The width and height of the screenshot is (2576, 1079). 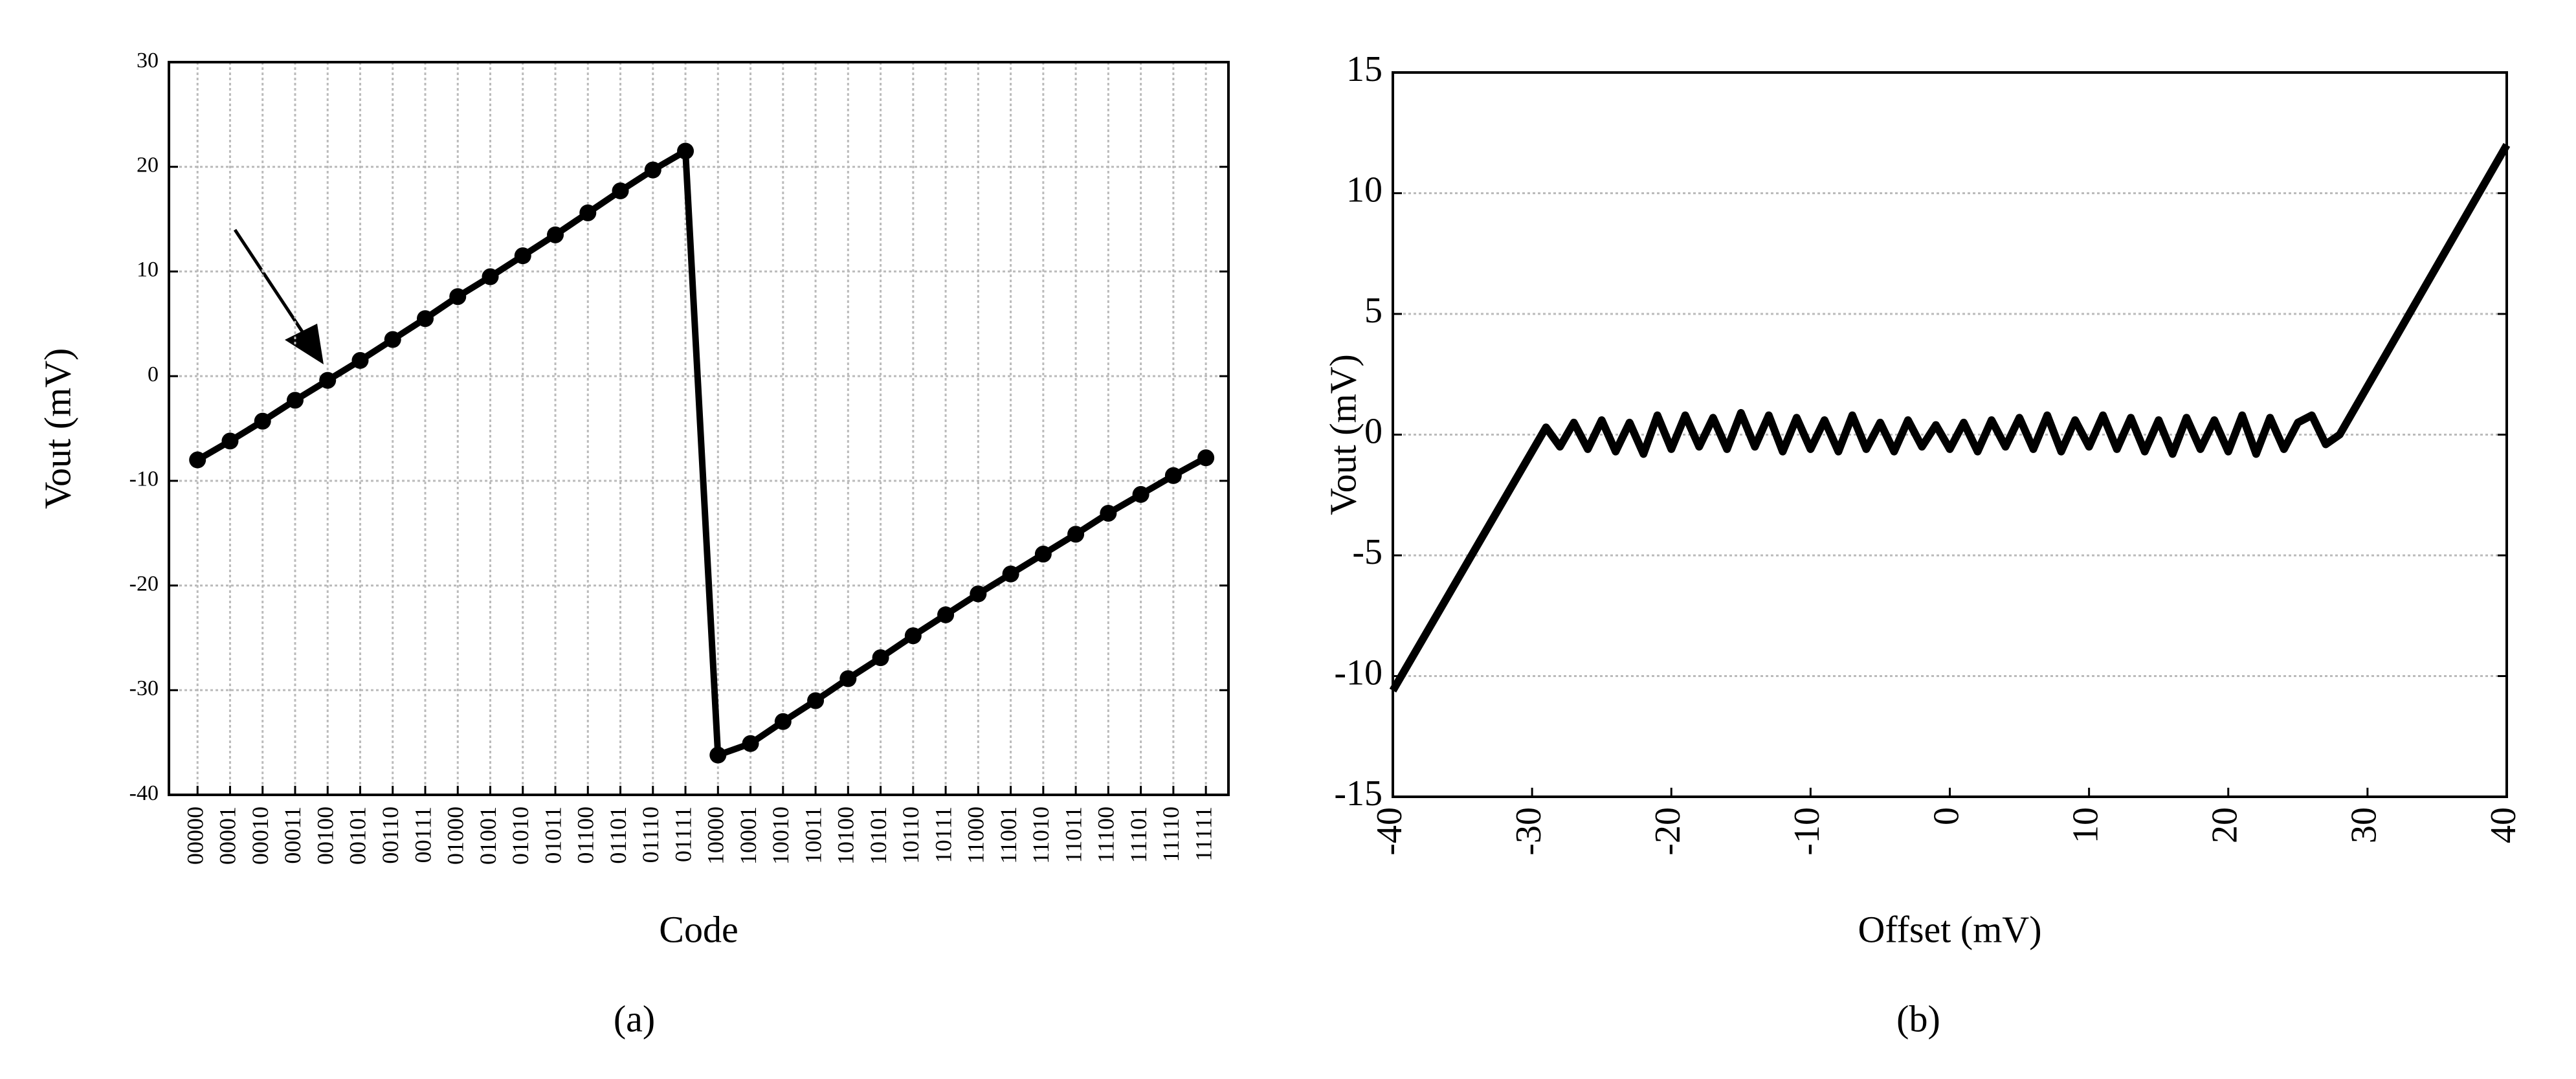 What do you see at coordinates (488, 835) in the screenshot?
I see `x-tick-label: 01001` at bounding box center [488, 835].